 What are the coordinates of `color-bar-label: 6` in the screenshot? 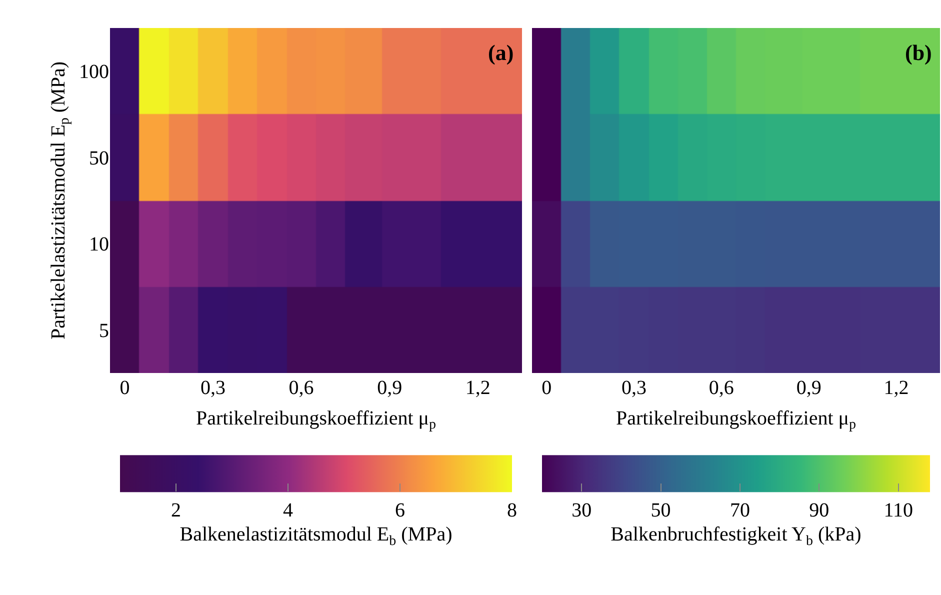 It's located at (400, 511).